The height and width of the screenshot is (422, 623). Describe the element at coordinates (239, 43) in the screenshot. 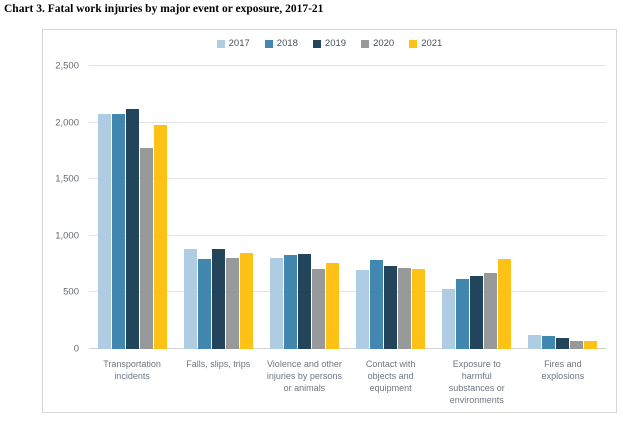

I see `legend-label: 2017` at that location.